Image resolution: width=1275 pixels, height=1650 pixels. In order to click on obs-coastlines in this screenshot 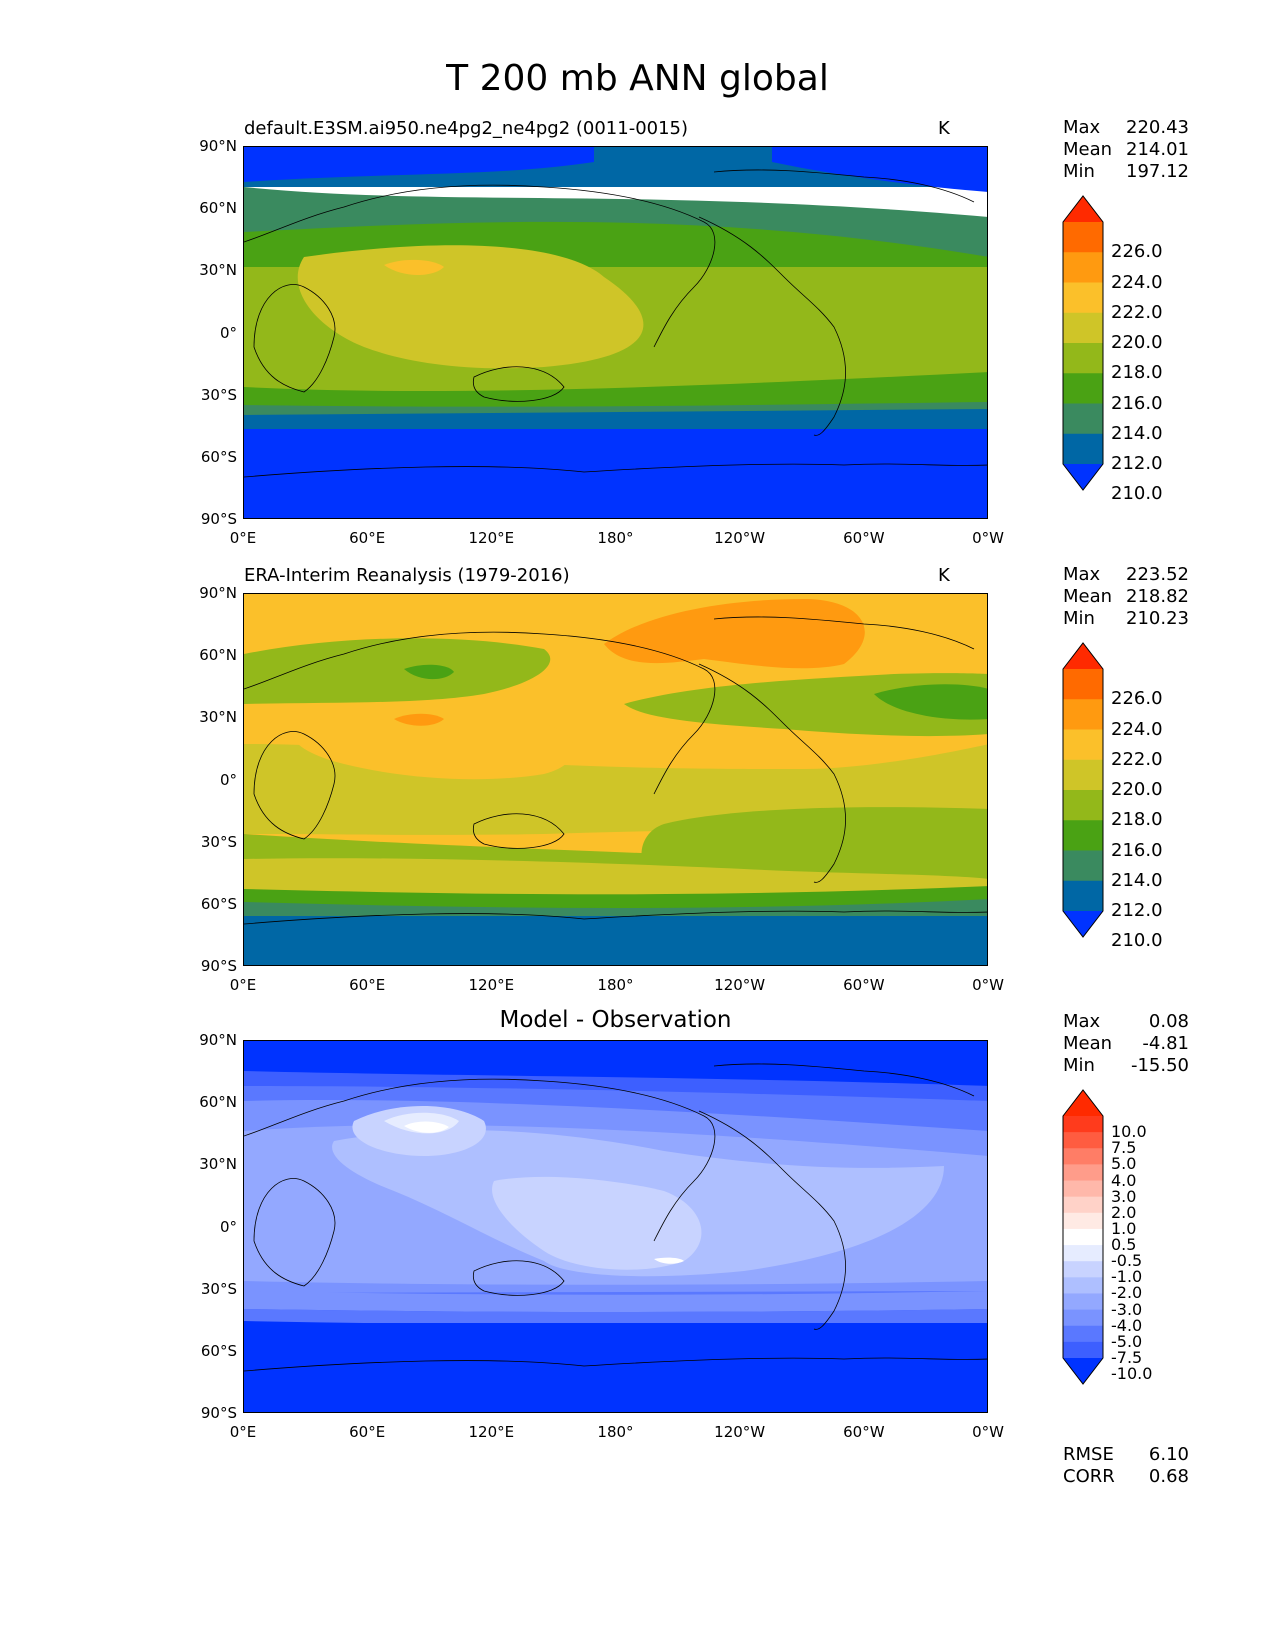, I will do `click(615, 770)`.